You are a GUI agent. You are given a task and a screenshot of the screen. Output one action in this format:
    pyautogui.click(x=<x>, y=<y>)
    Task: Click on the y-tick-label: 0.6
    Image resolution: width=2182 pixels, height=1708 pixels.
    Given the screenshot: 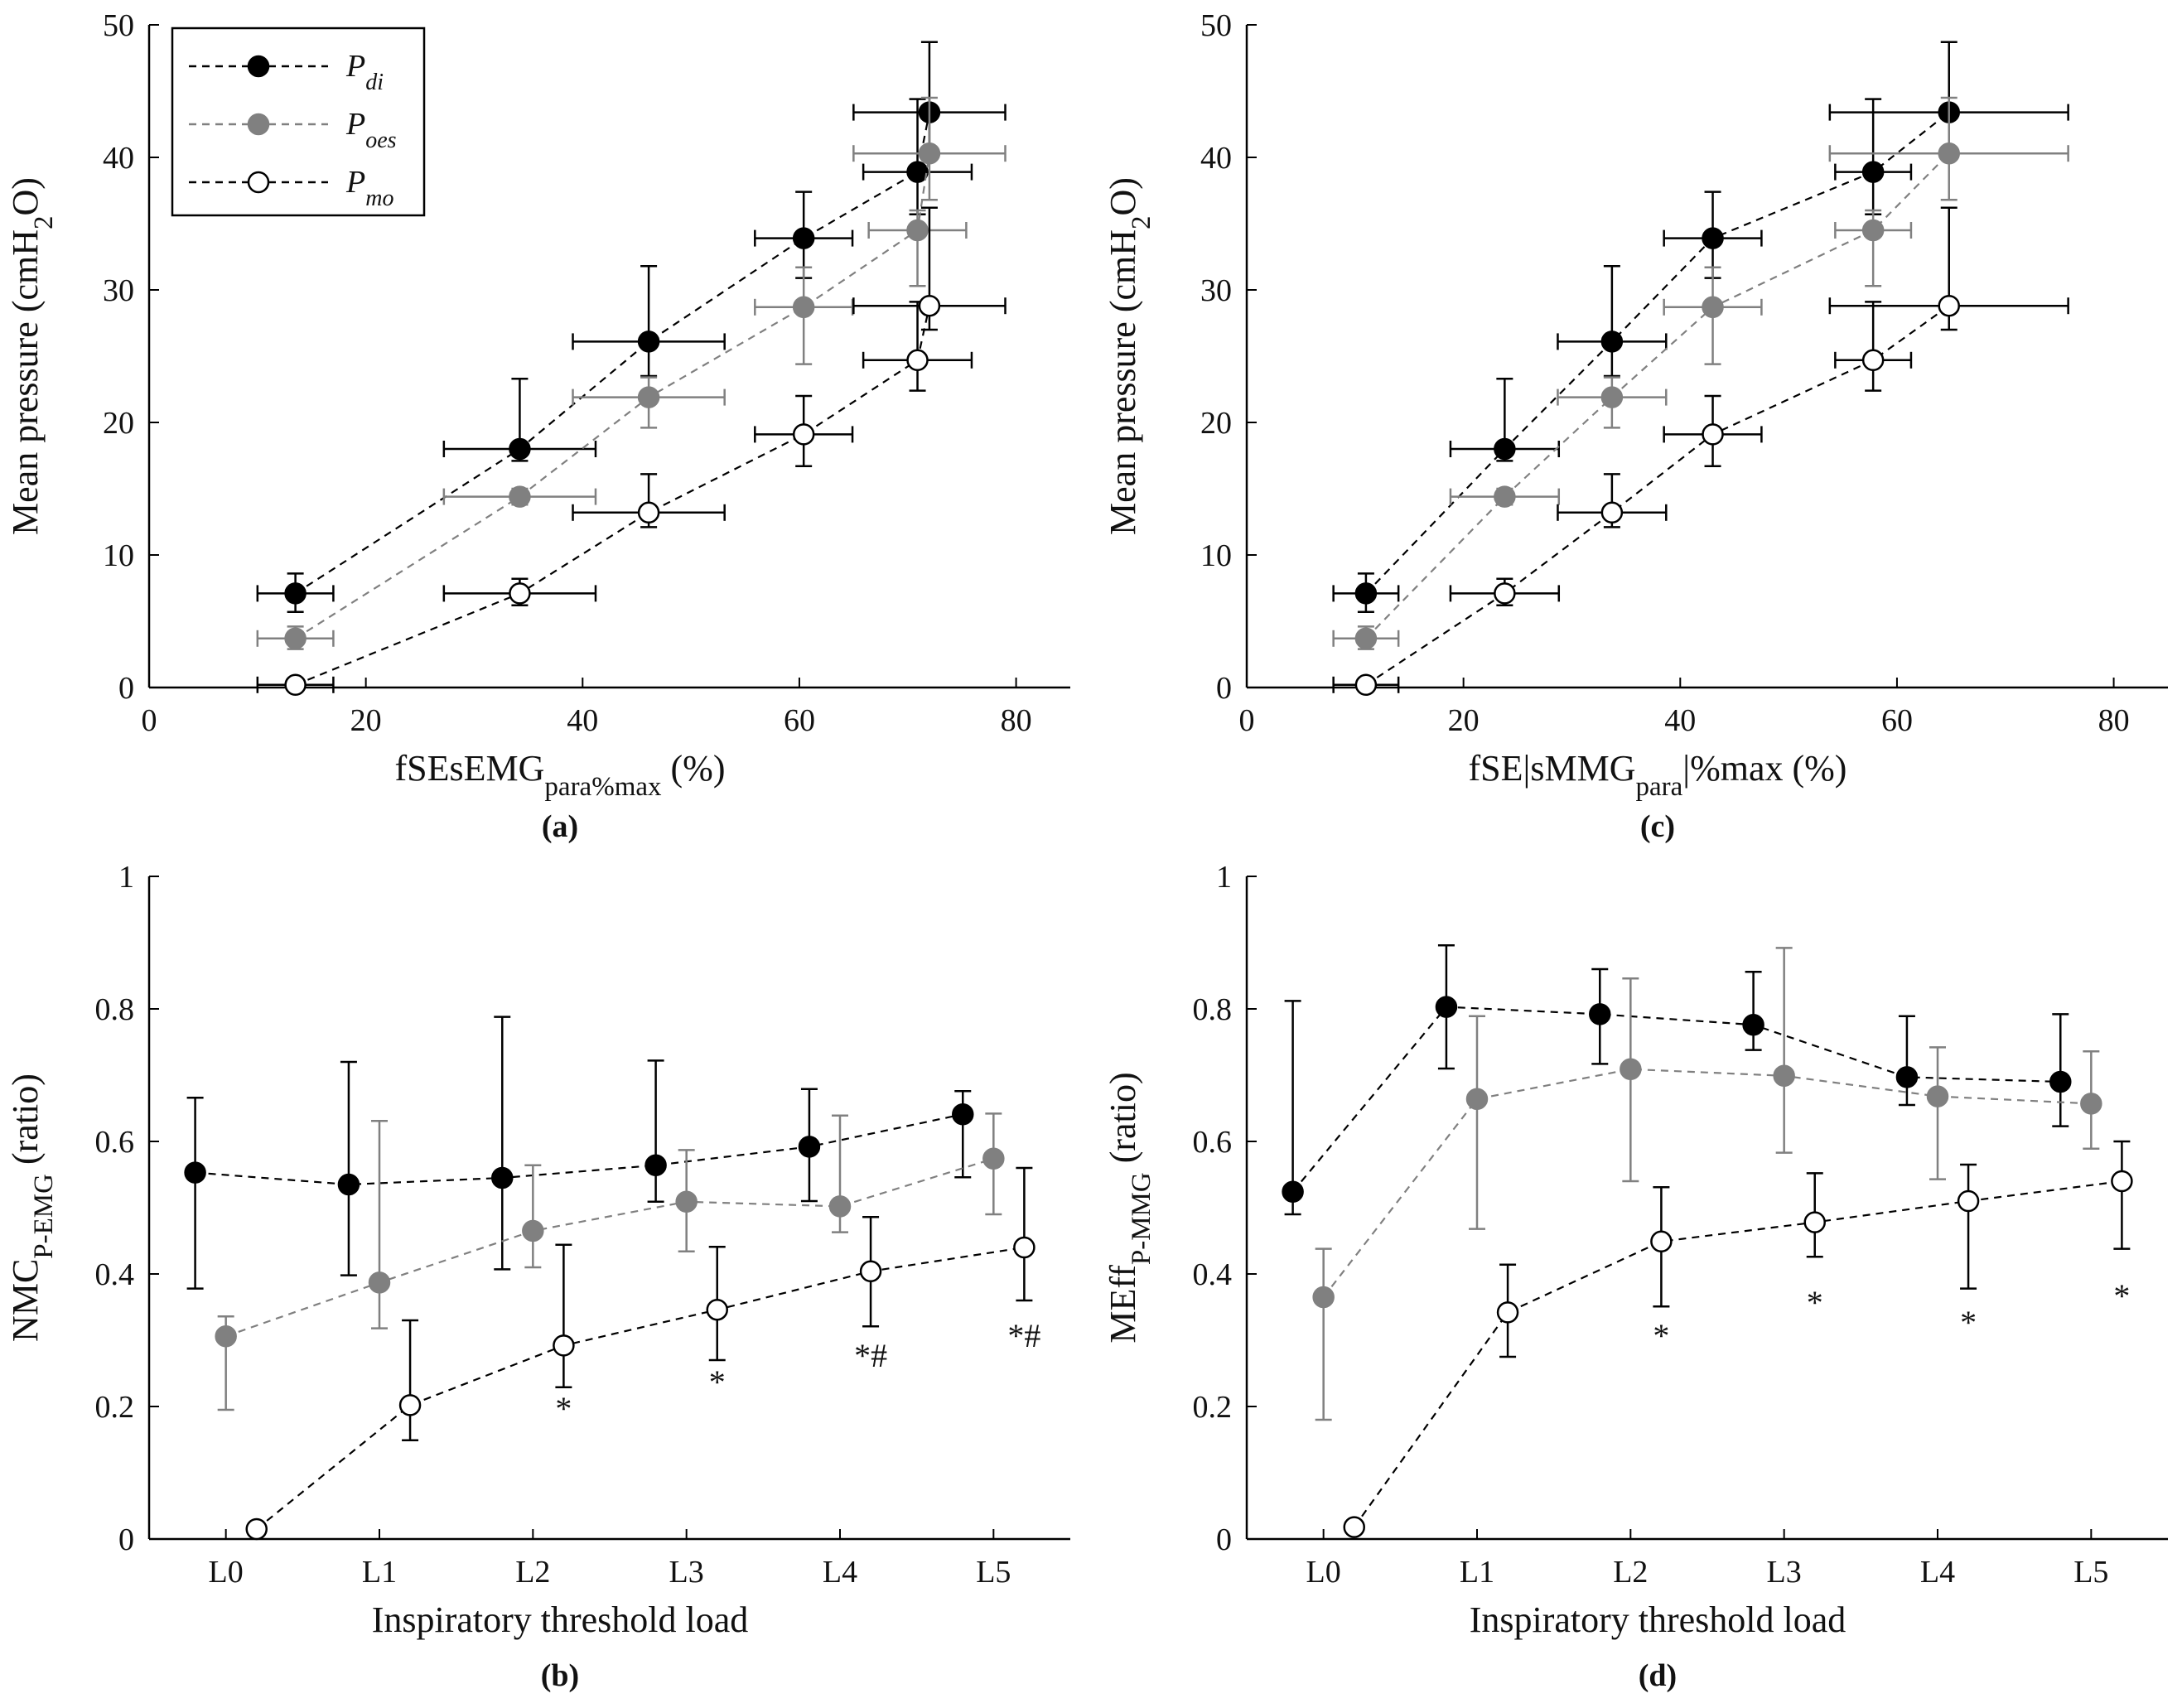 What is the action you would take?
    pyautogui.click(x=1213, y=1142)
    